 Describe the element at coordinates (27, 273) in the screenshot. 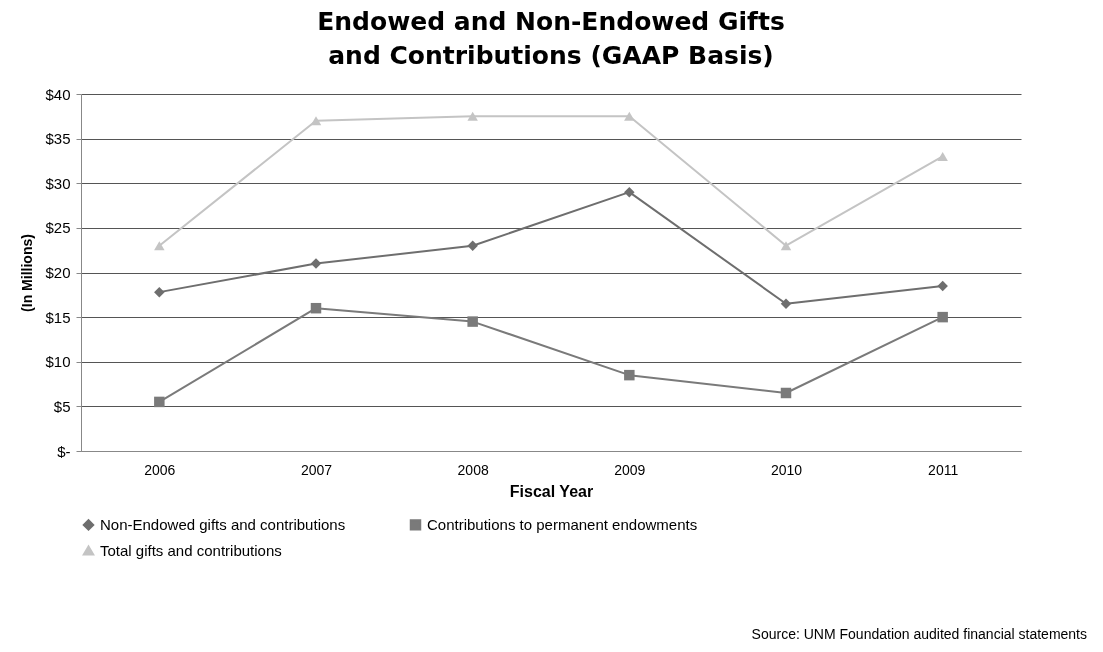

I see `y-axis-title: (In Millions)` at that location.